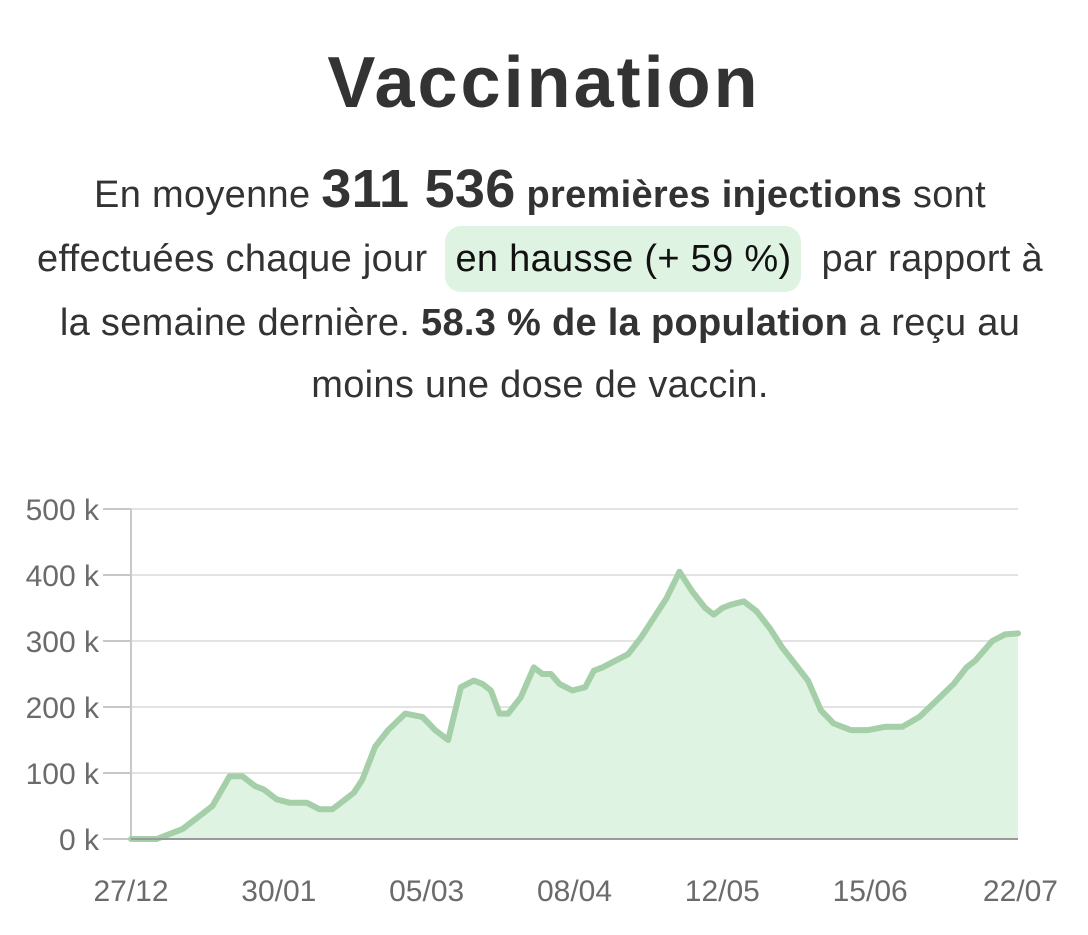 The width and height of the screenshot is (1088, 935). What do you see at coordinates (63, 642) in the screenshot?
I see `y-tick-label: 300 k` at bounding box center [63, 642].